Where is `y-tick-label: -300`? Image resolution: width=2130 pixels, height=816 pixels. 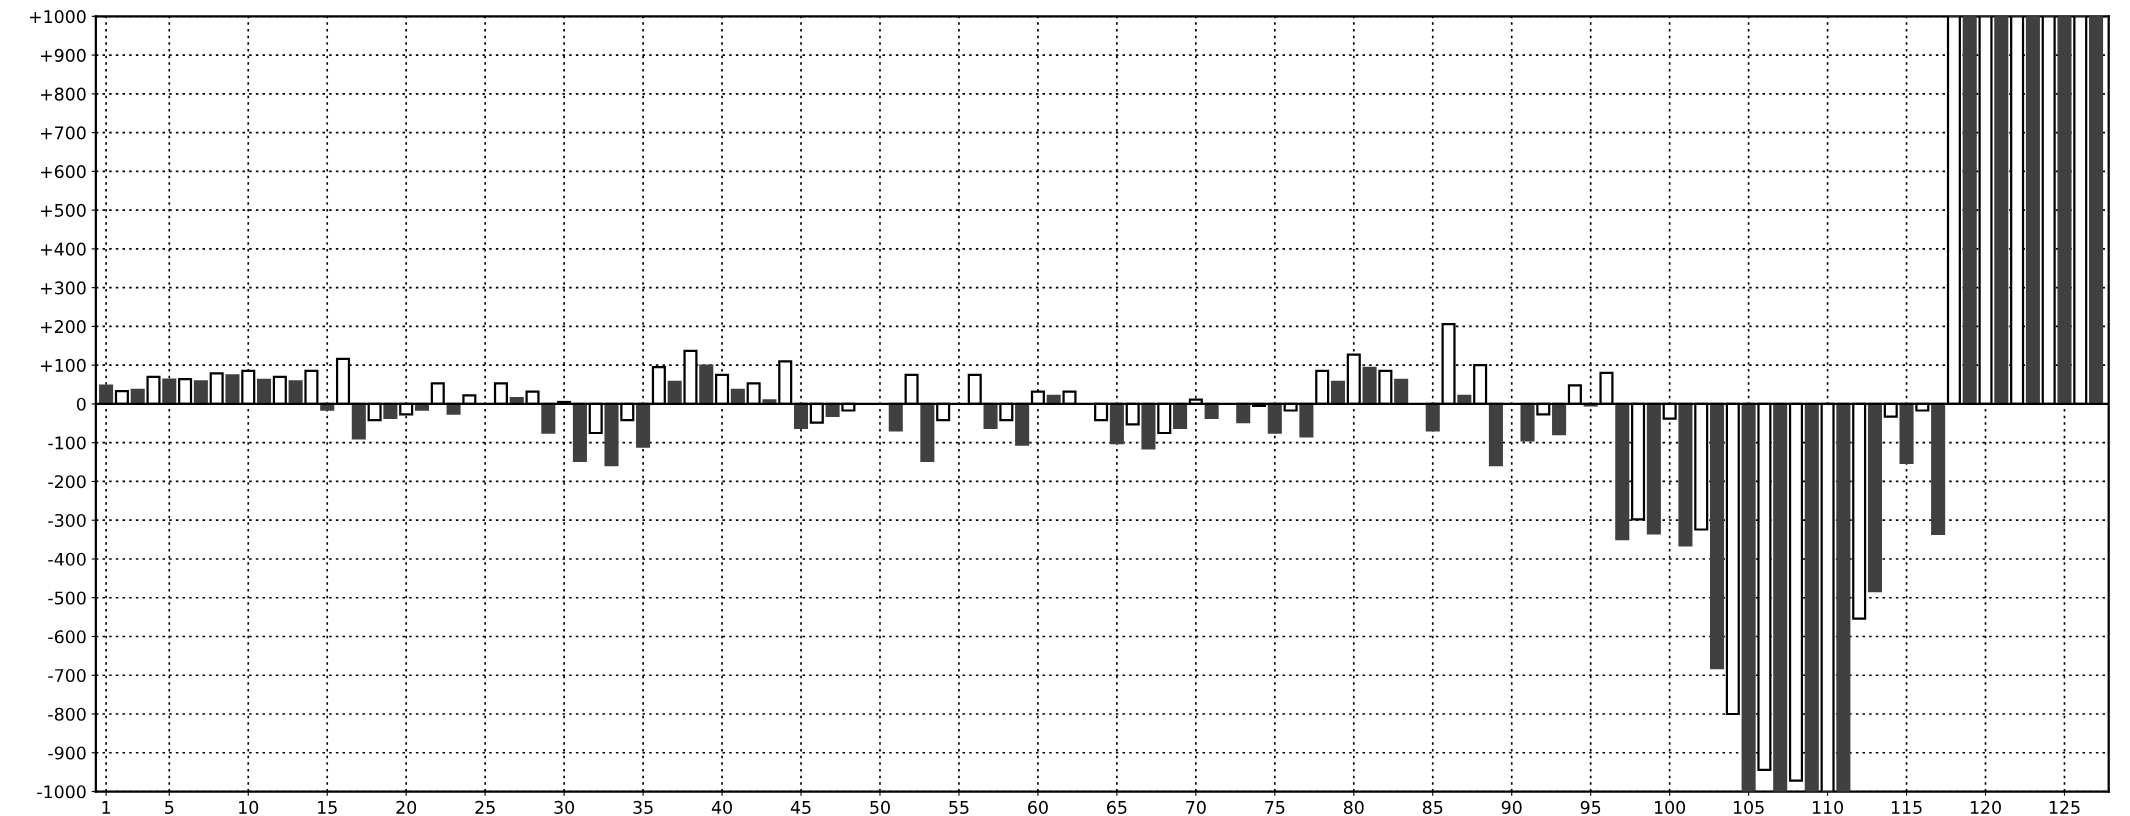 y-tick-label: -300 is located at coordinates (67, 520).